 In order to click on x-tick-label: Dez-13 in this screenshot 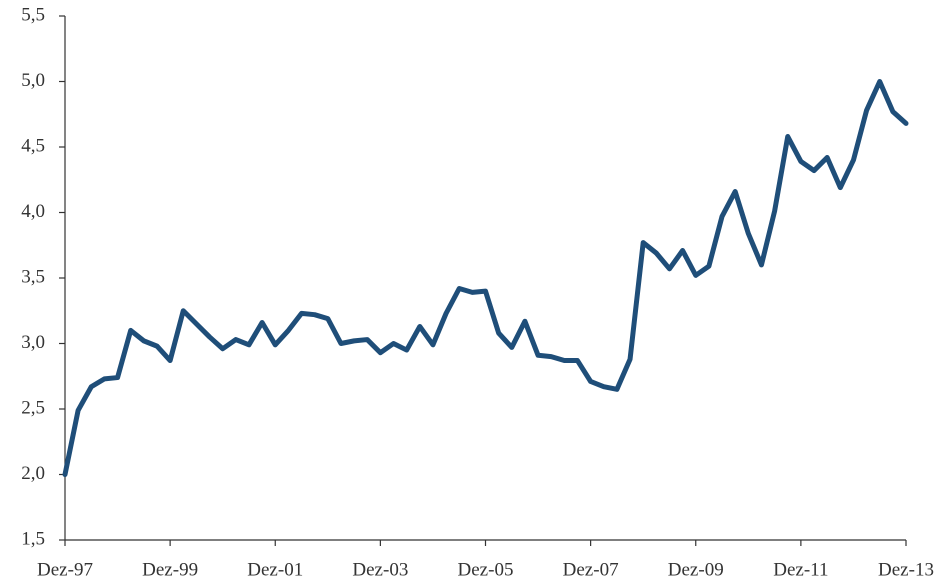, I will do `click(906, 569)`.